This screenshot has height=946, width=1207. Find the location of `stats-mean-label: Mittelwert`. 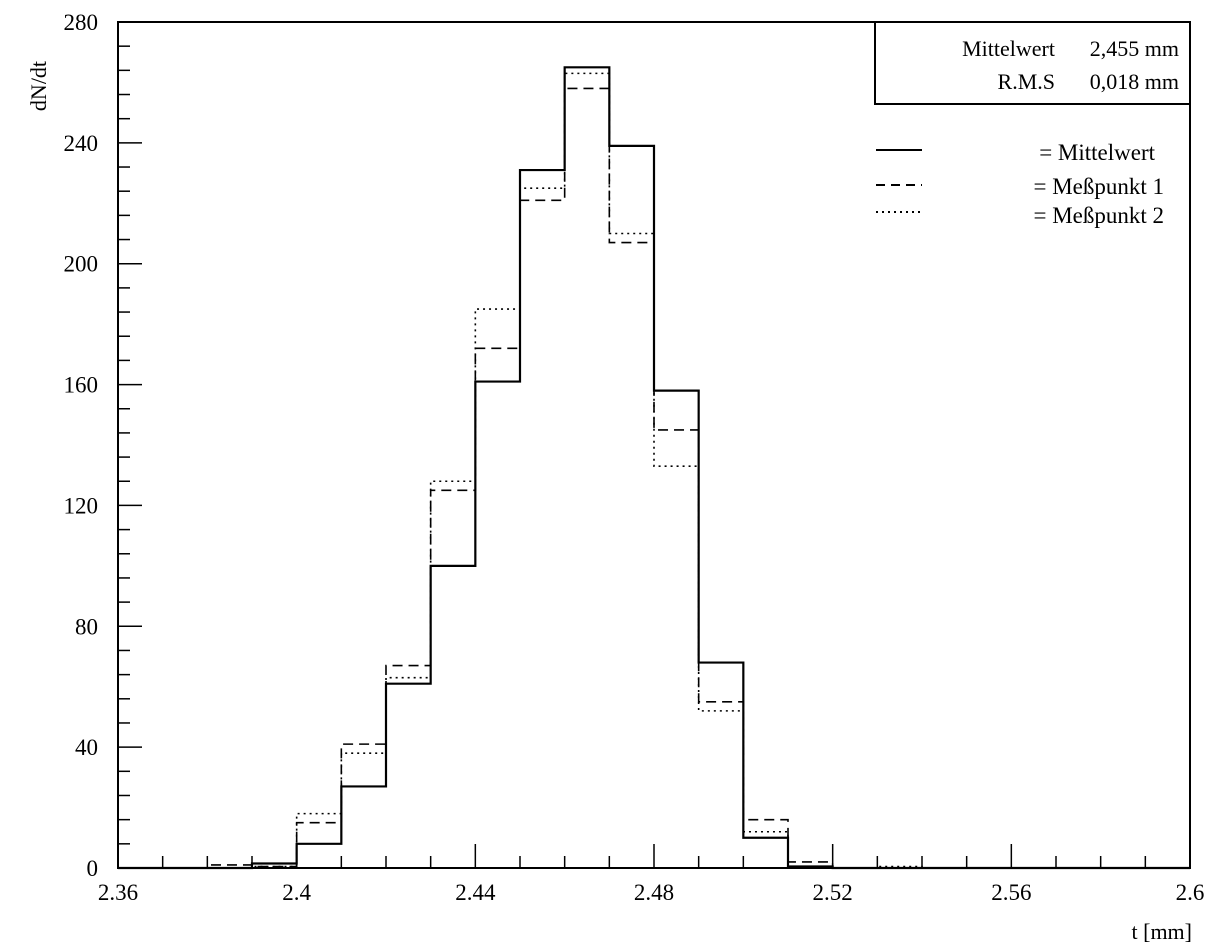

stats-mean-label: Mittelwert is located at coordinates (1008, 48).